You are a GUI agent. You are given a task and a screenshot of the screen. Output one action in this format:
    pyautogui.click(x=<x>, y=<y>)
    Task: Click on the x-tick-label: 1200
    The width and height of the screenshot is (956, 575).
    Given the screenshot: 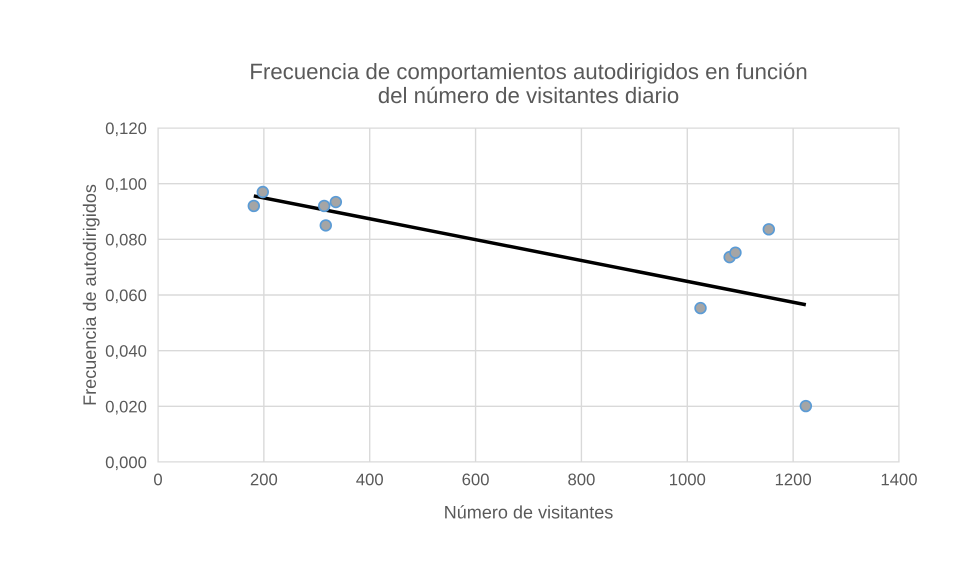 What is the action you would take?
    pyautogui.click(x=794, y=480)
    